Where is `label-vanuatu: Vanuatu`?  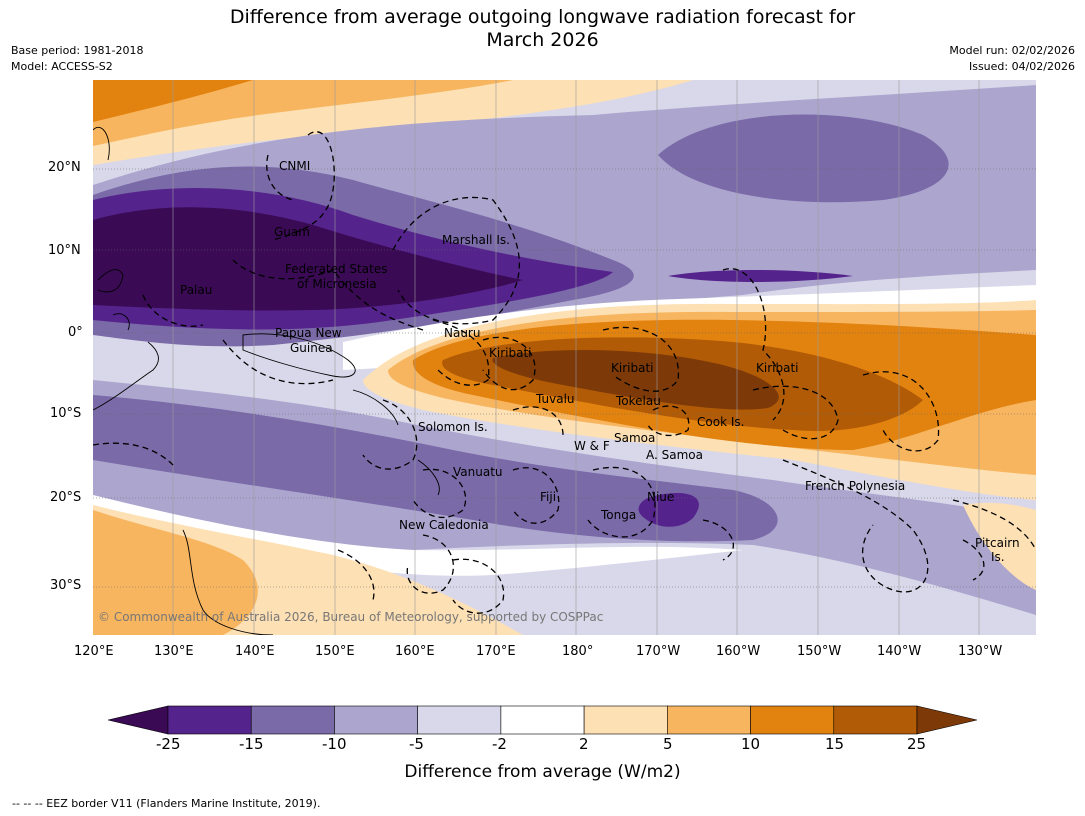
label-vanuatu: Vanuatu is located at coordinates (478, 472).